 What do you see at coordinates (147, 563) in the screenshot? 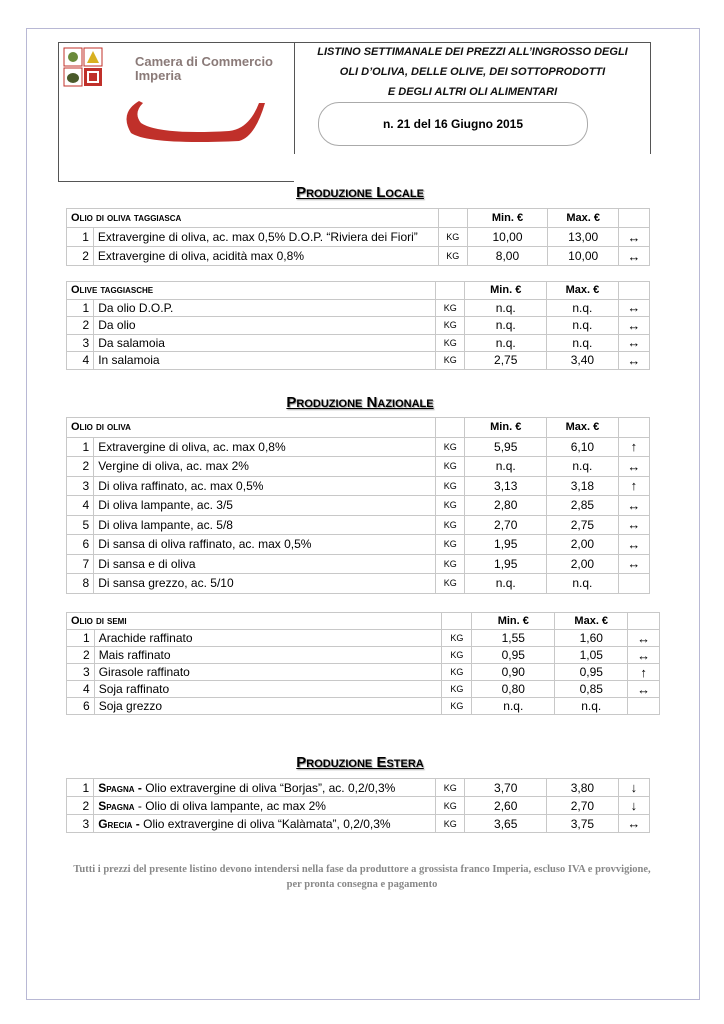
I see `product-name: Di sansa e di oliva` at bounding box center [147, 563].